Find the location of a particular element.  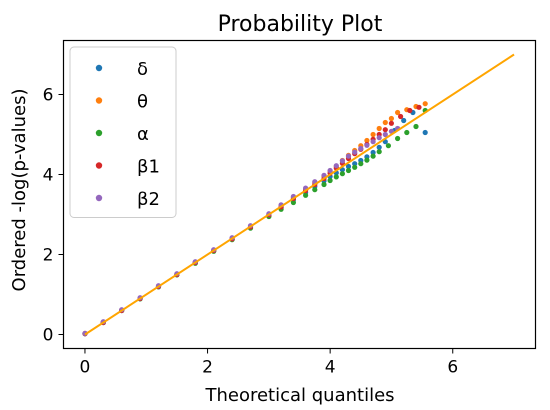

chart-title: Probability Plot is located at coordinates (300, 24).